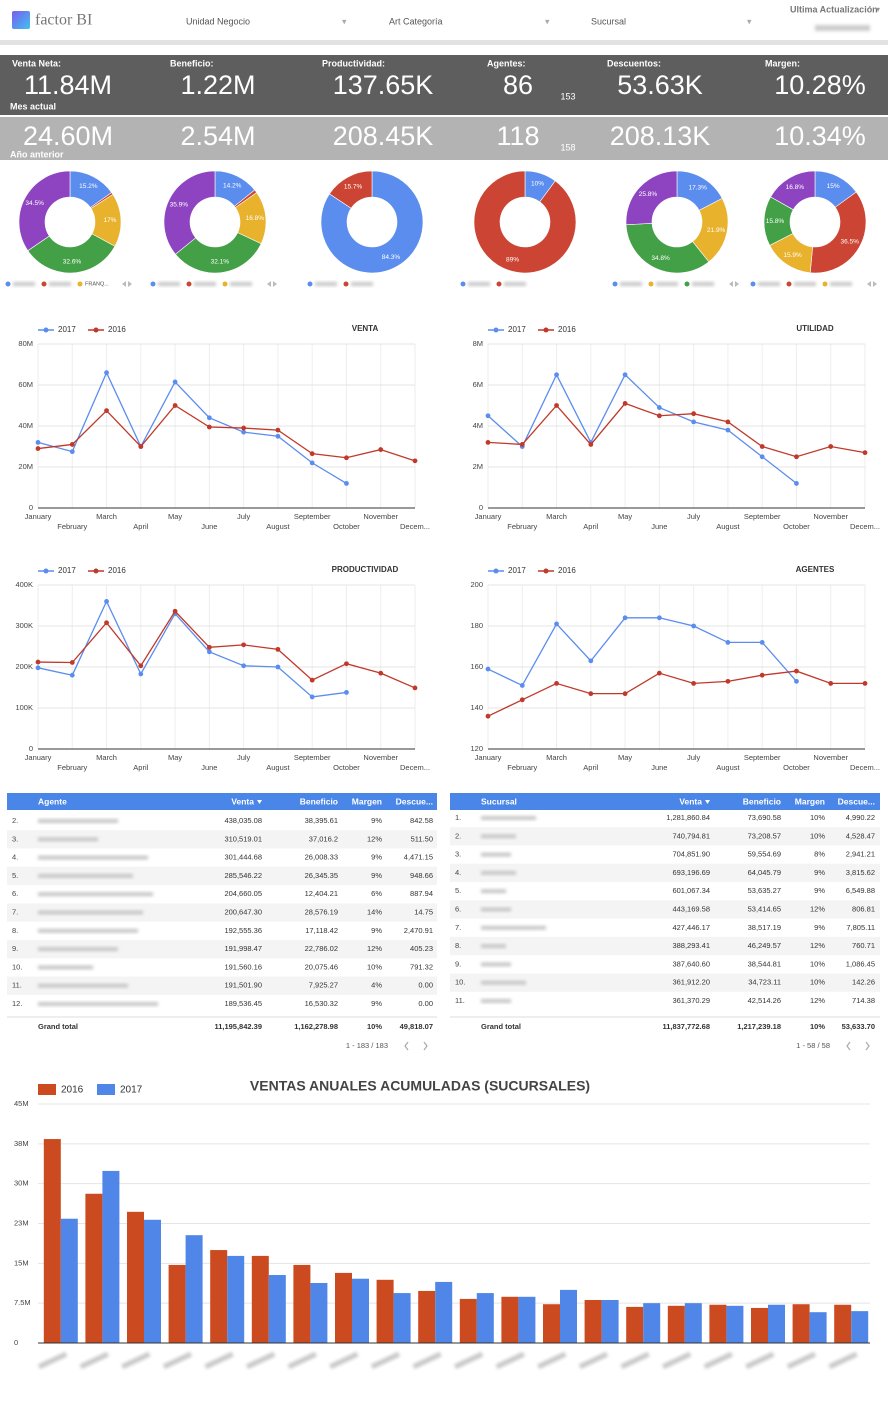 The image size is (888, 1415). What do you see at coordinates (421, 820) in the screenshot?
I see `table-cell: 842.58` at bounding box center [421, 820].